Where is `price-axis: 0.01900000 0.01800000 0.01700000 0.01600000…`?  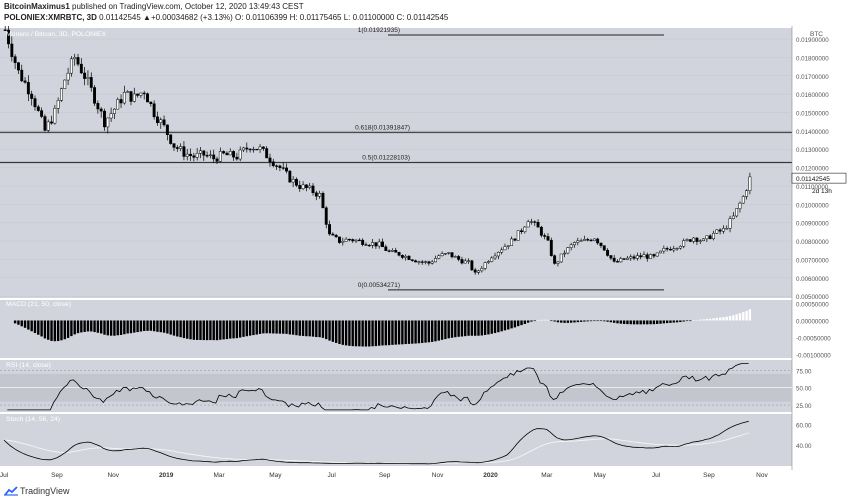
price-axis: 0.01900000 0.01800000 0.01700000 0.01600000… is located at coordinates (819, 240).